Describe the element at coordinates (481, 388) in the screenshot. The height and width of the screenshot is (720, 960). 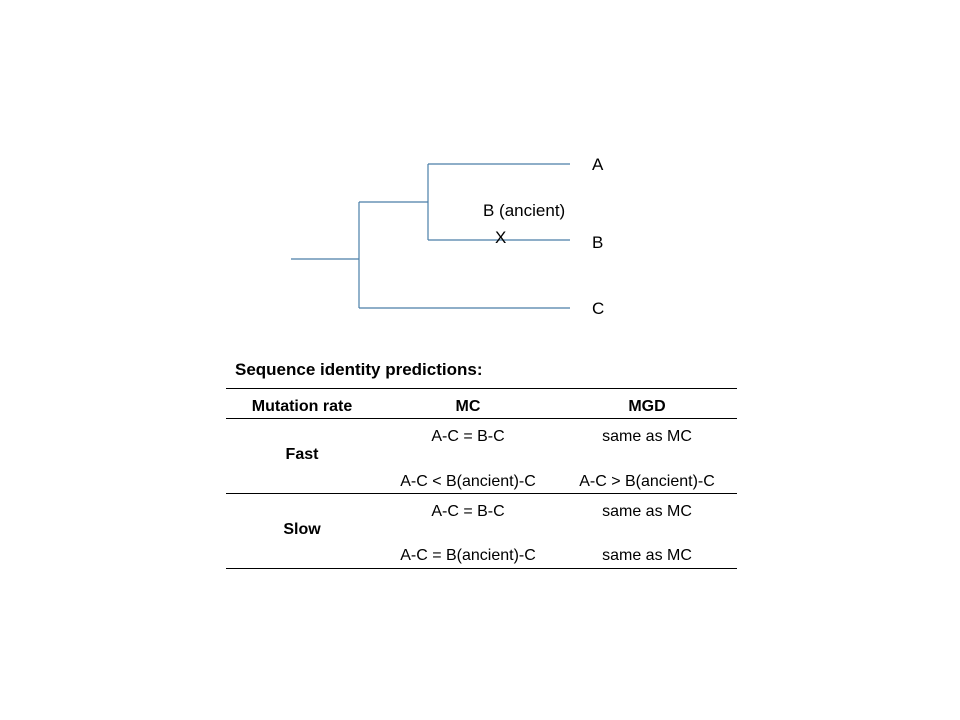
I see `table-top-rule` at that location.